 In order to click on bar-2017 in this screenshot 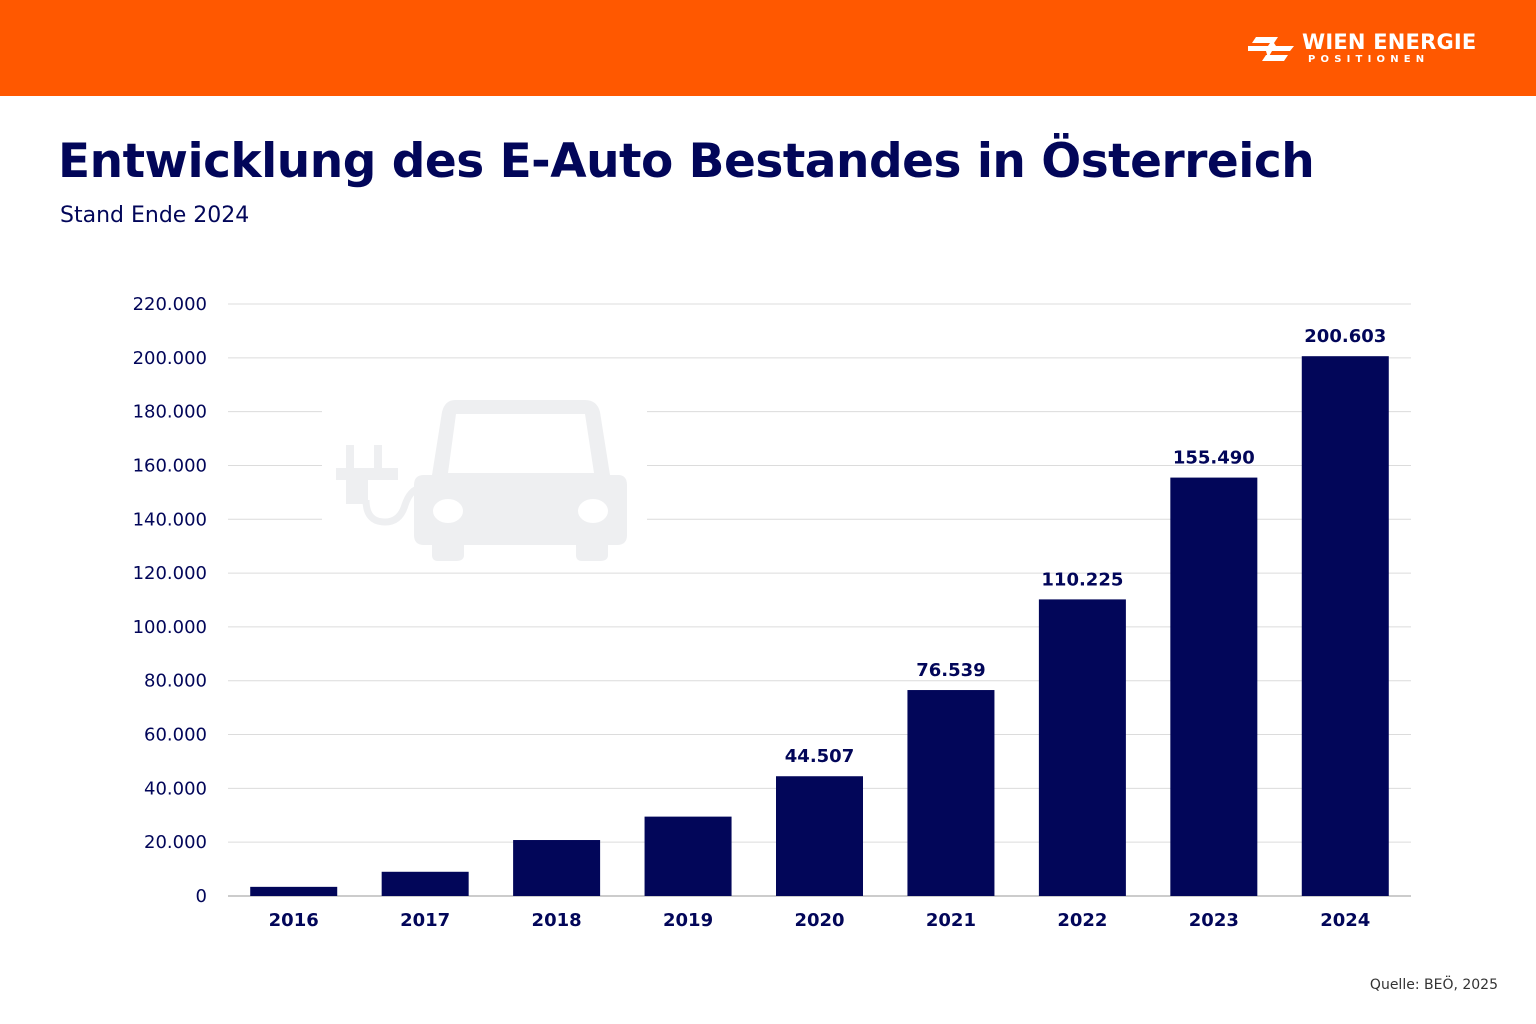, I will do `click(425, 883)`.